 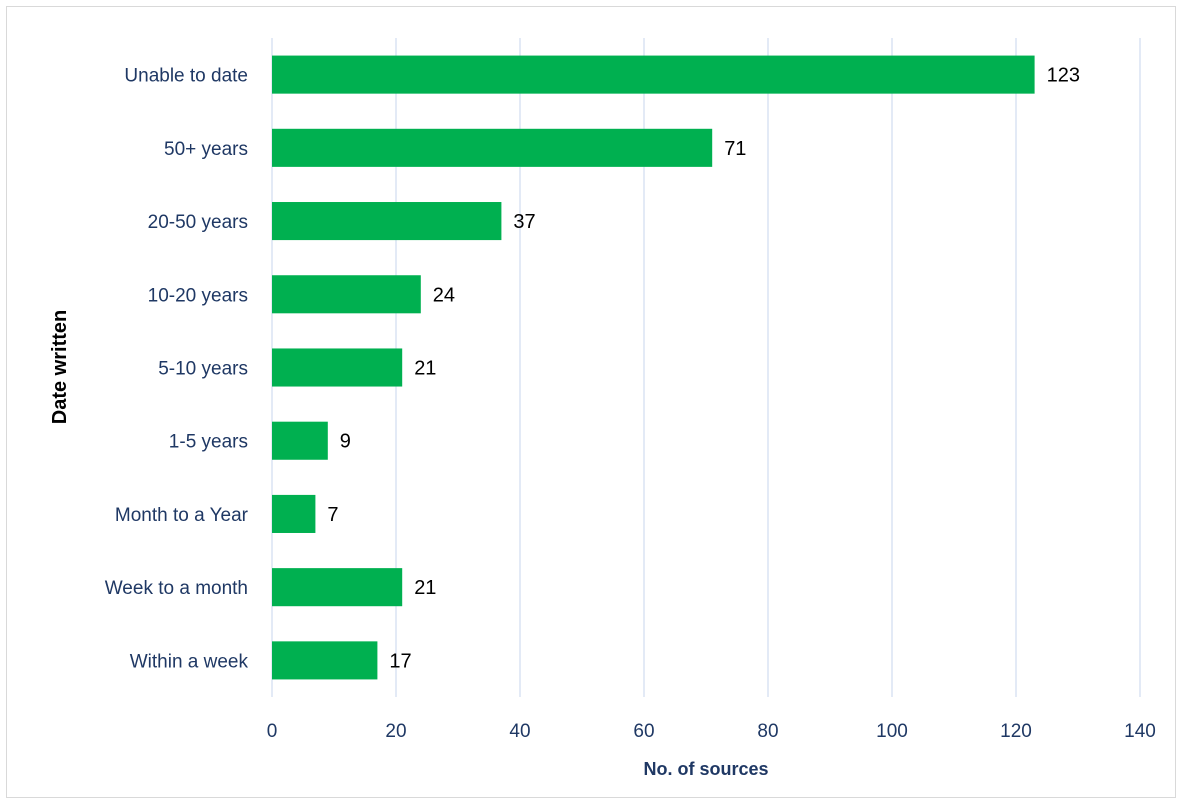 I want to click on data-label-2: 37, so click(x=524, y=222).